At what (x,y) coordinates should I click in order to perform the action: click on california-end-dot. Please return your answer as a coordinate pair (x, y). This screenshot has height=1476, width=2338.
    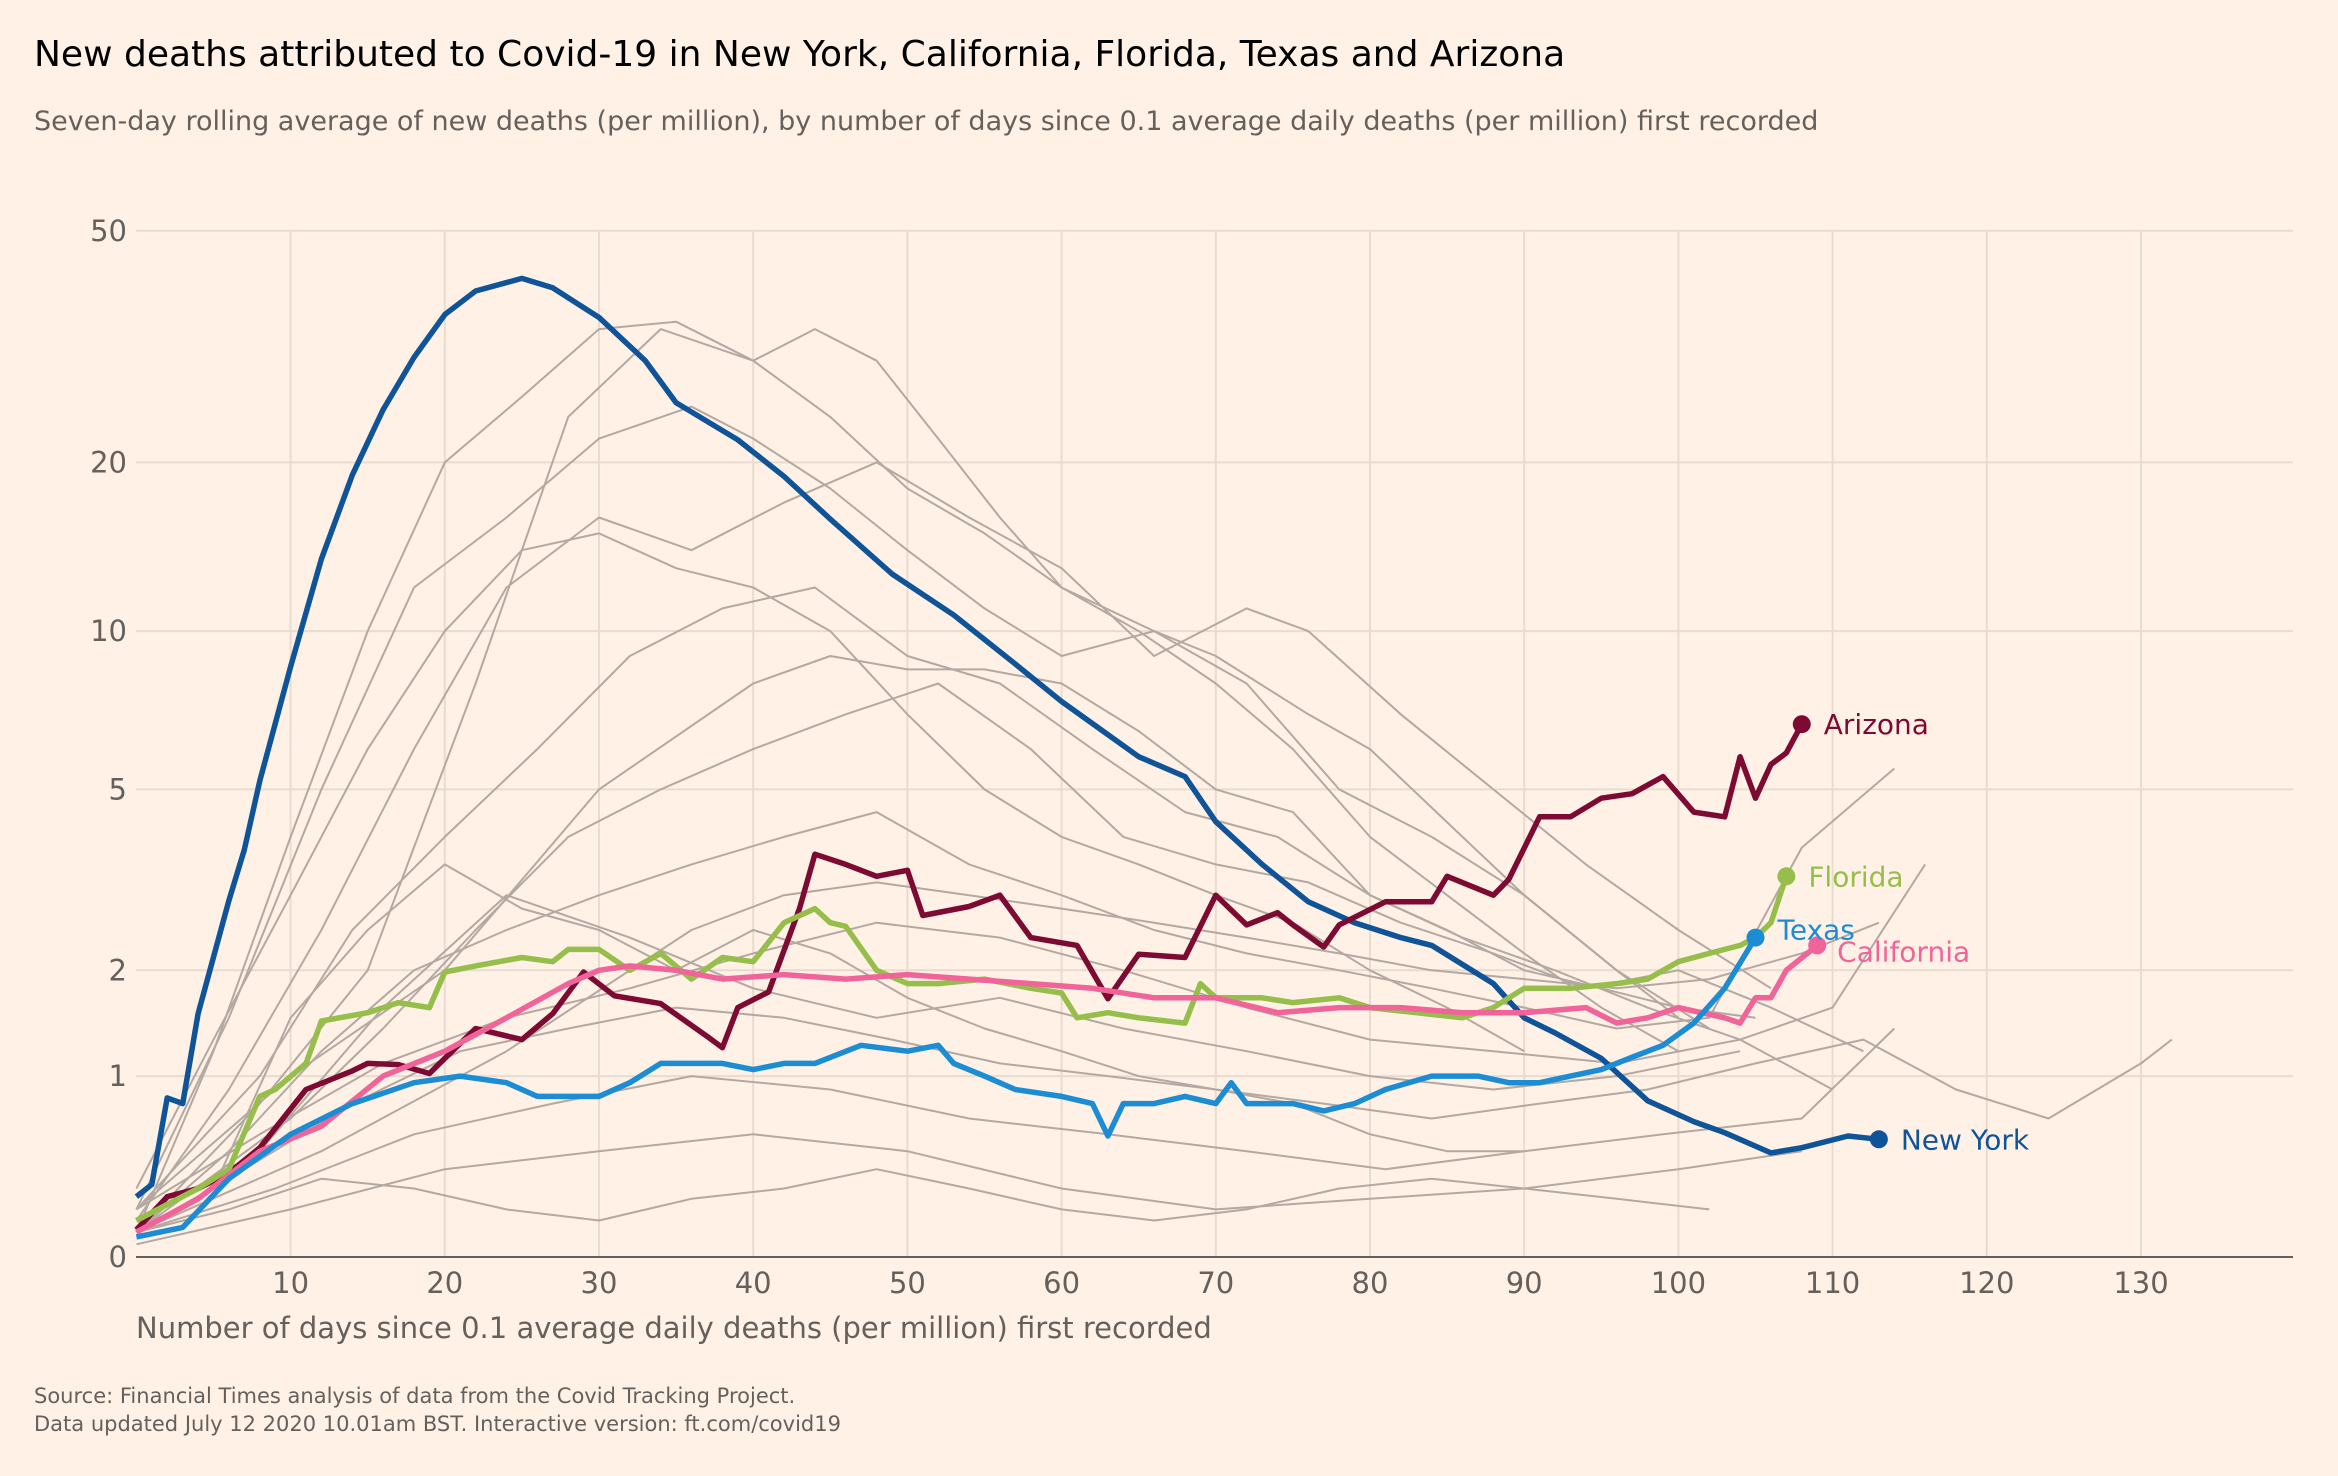
    Looking at the image, I should click on (1817, 945).